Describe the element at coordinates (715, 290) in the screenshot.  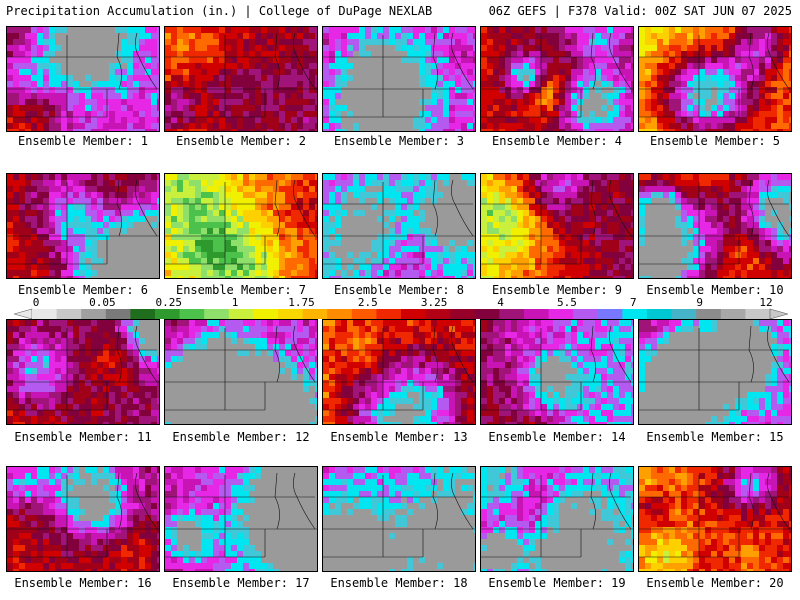
I see `ensemble-member-label: Ensemble Member: 10` at that location.